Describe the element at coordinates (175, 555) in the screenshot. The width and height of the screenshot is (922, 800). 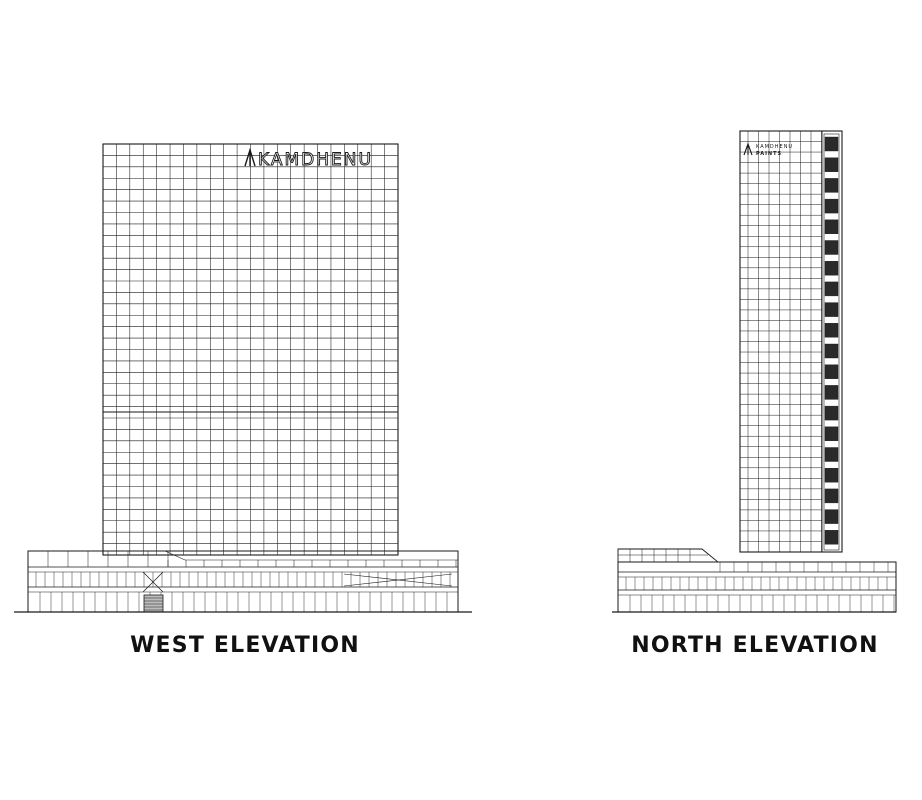
I see `west-podium-slope` at that location.